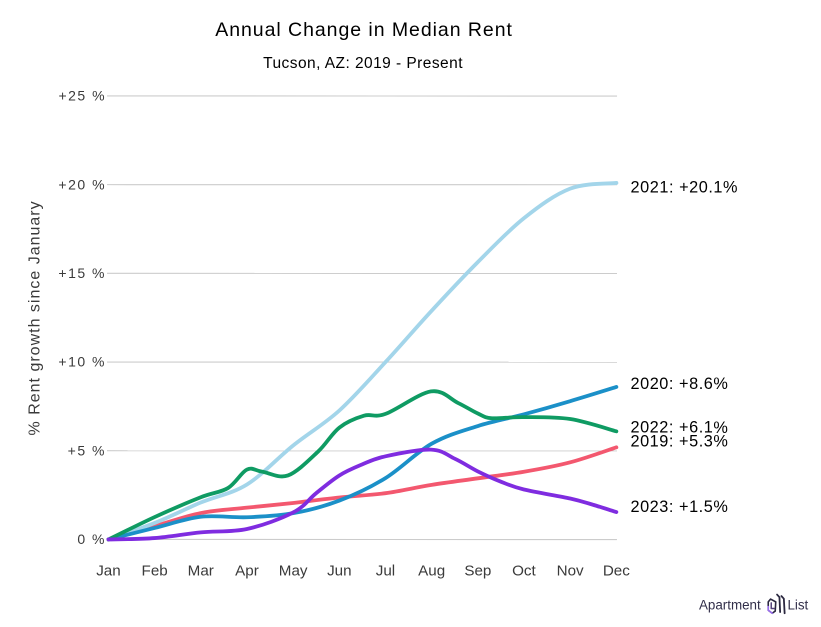 The width and height of the screenshot is (821, 627). Describe the element at coordinates (91, 539) in the screenshot. I see `svg-text: 0 %` at that location.